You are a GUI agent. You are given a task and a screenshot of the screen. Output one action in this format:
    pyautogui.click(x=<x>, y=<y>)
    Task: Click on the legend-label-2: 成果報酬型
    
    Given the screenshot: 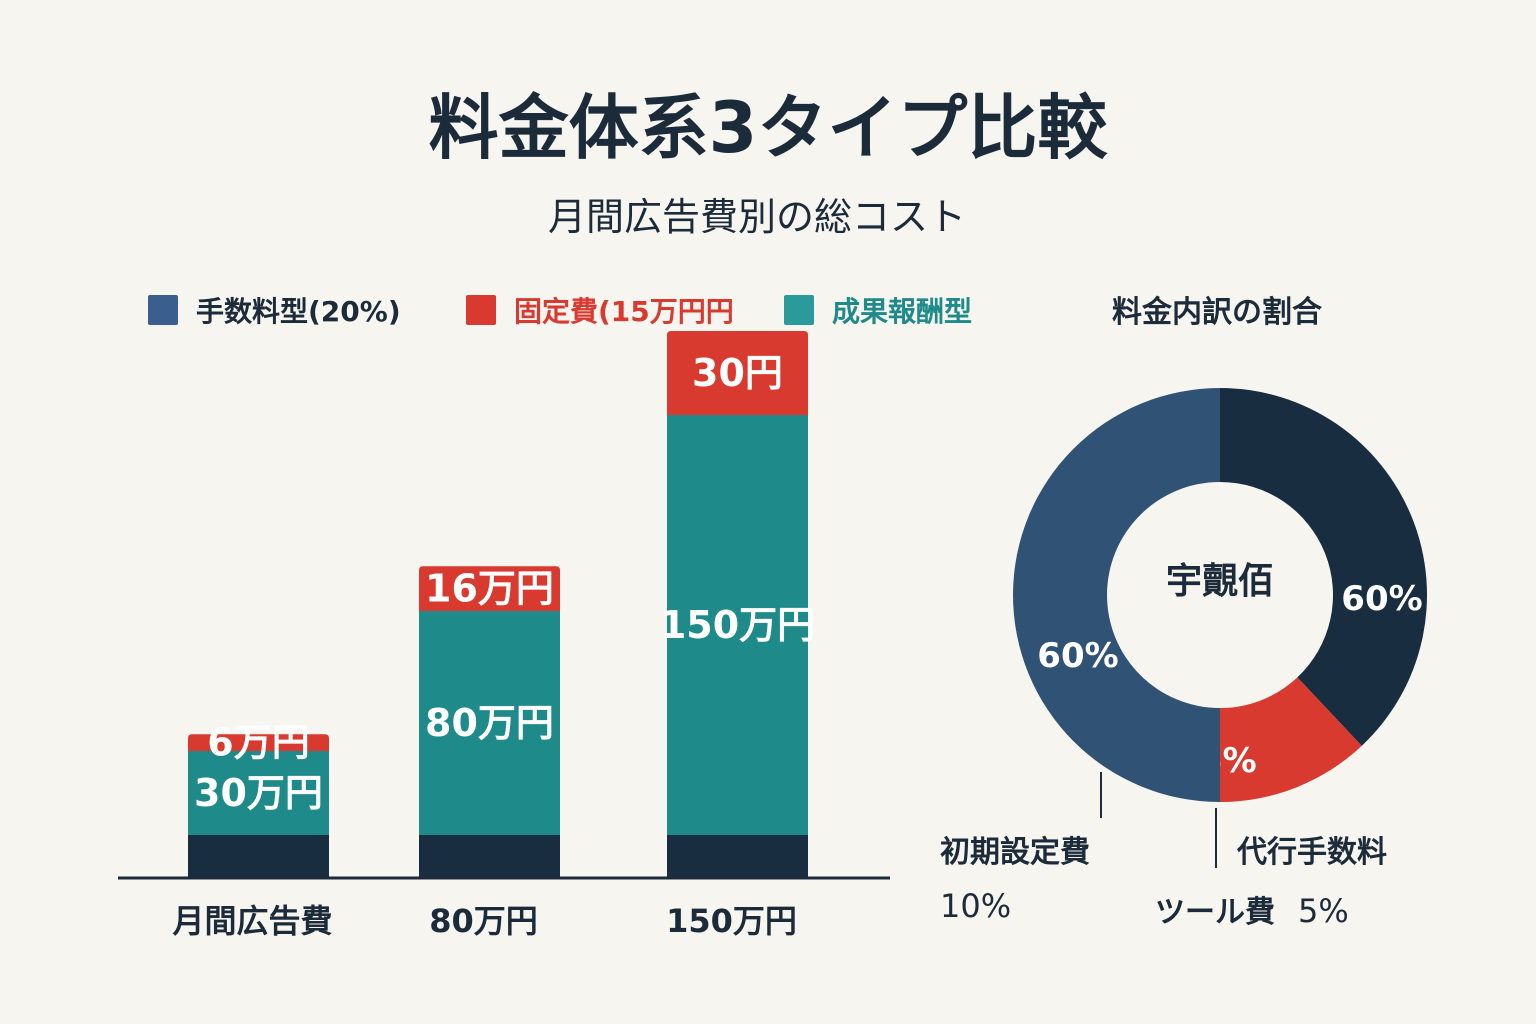 What is the action you would take?
    pyautogui.click(x=902, y=311)
    